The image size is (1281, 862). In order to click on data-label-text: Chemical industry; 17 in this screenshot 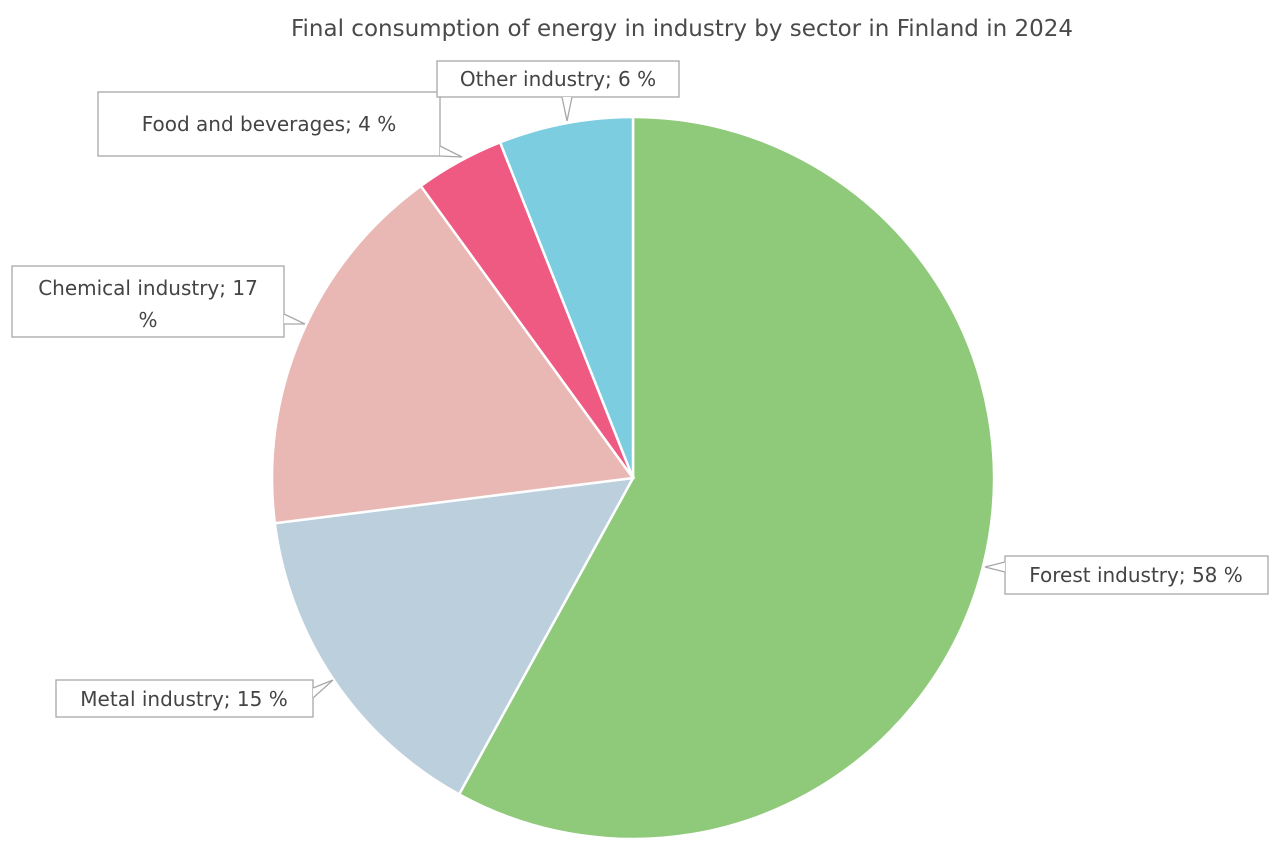, I will do `click(148, 288)`.